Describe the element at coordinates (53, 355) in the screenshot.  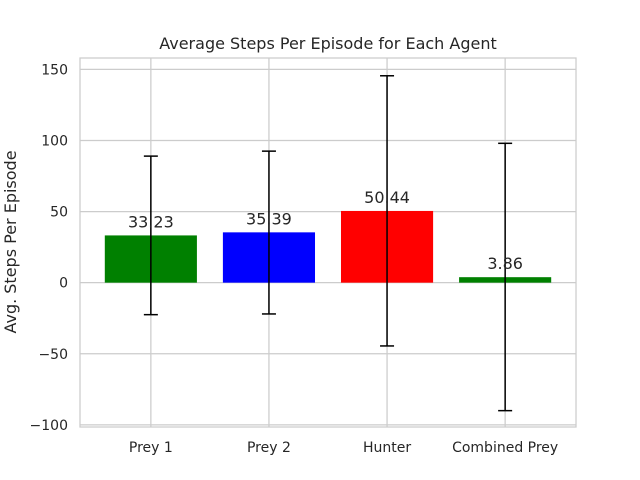
I see `y-tick-label: −50` at that location.